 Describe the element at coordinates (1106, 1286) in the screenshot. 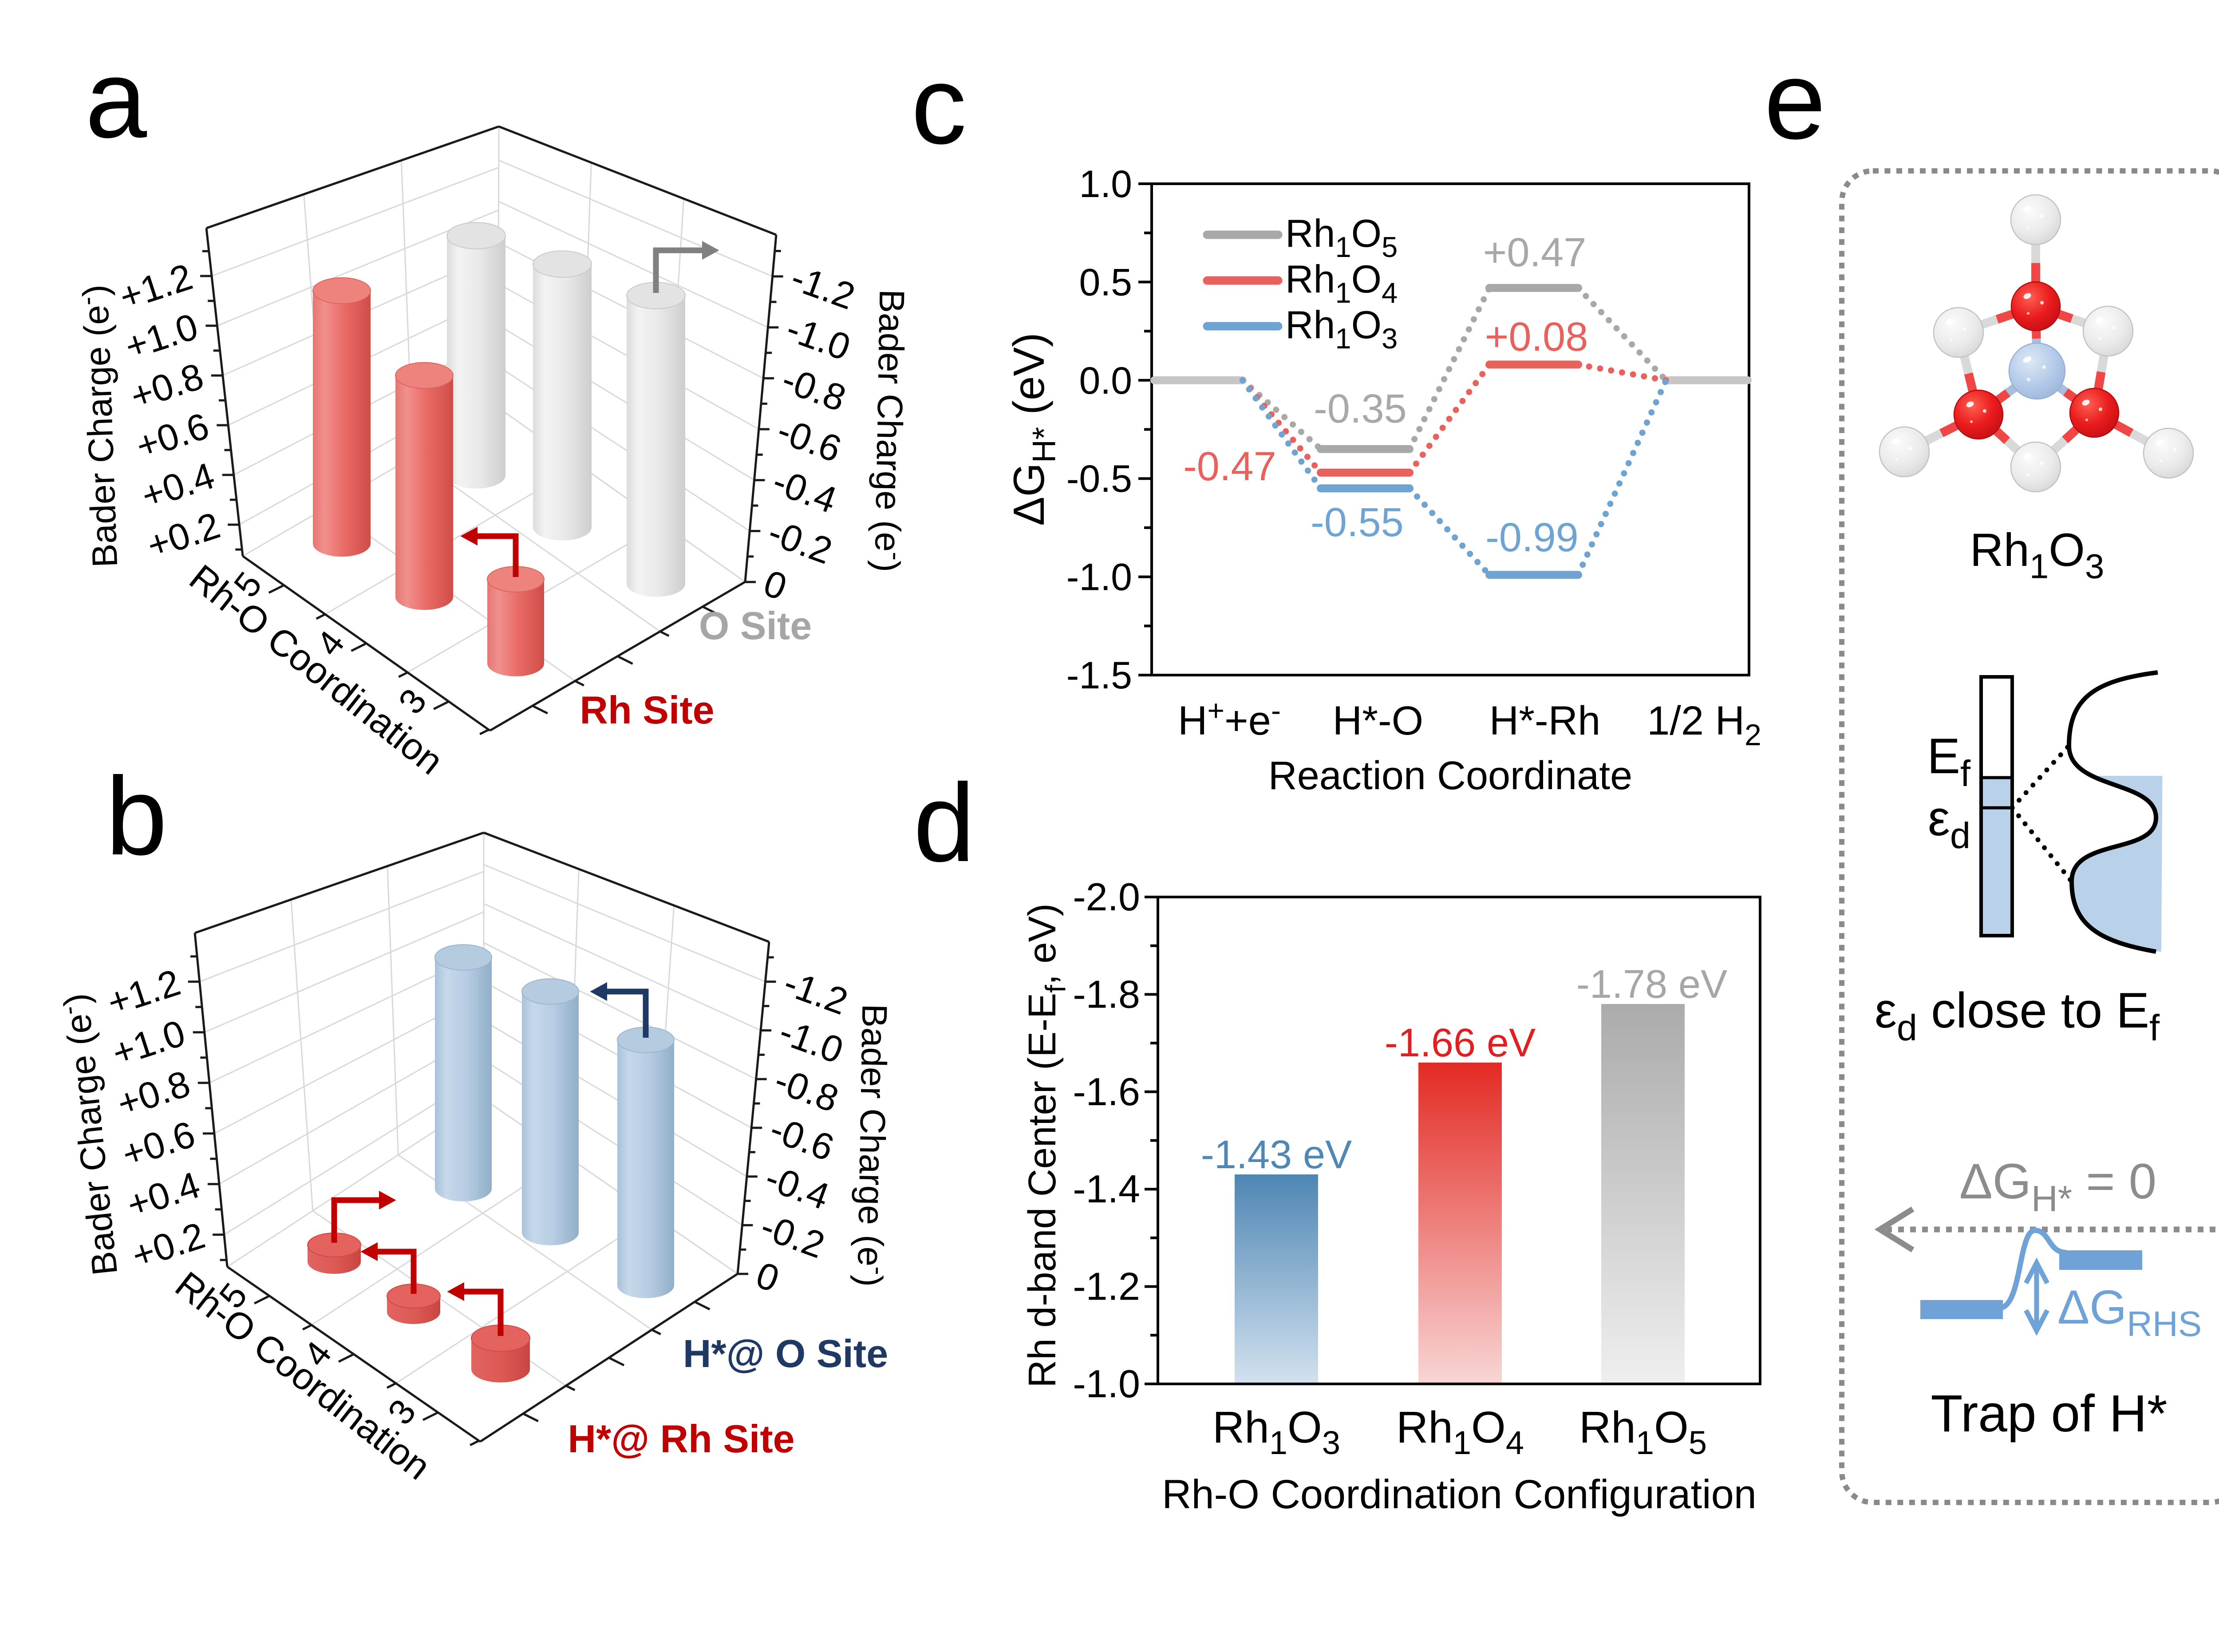

I see `svg-text: -1.2` at that location.